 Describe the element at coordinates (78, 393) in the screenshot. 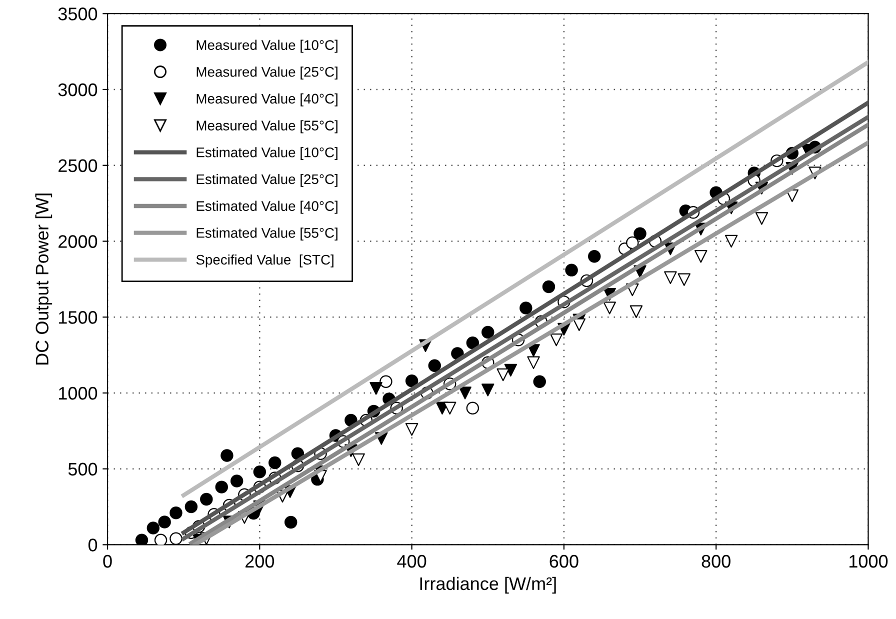

I see `y-tick-label: 1000` at that location.